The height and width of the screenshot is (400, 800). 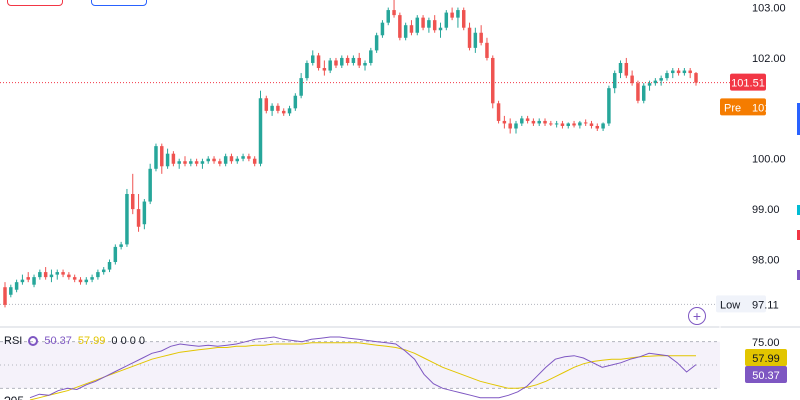 What do you see at coordinates (765, 305) in the screenshot?
I see `low-price-label: 97.11` at bounding box center [765, 305].